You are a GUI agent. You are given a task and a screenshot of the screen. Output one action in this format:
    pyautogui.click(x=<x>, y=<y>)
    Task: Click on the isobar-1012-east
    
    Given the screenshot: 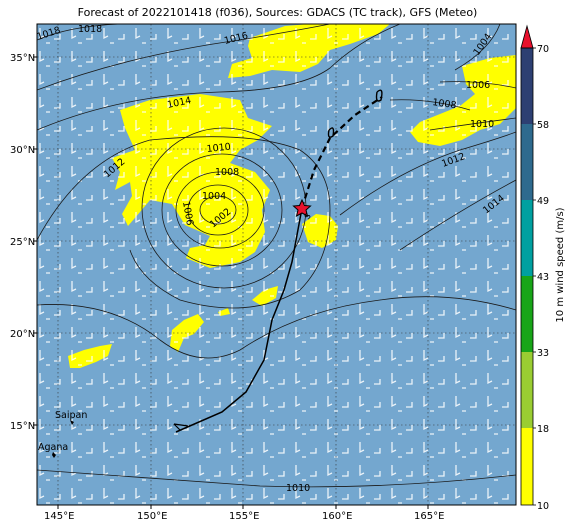 What is the action you would take?
    pyautogui.click(x=427, y=173)
    